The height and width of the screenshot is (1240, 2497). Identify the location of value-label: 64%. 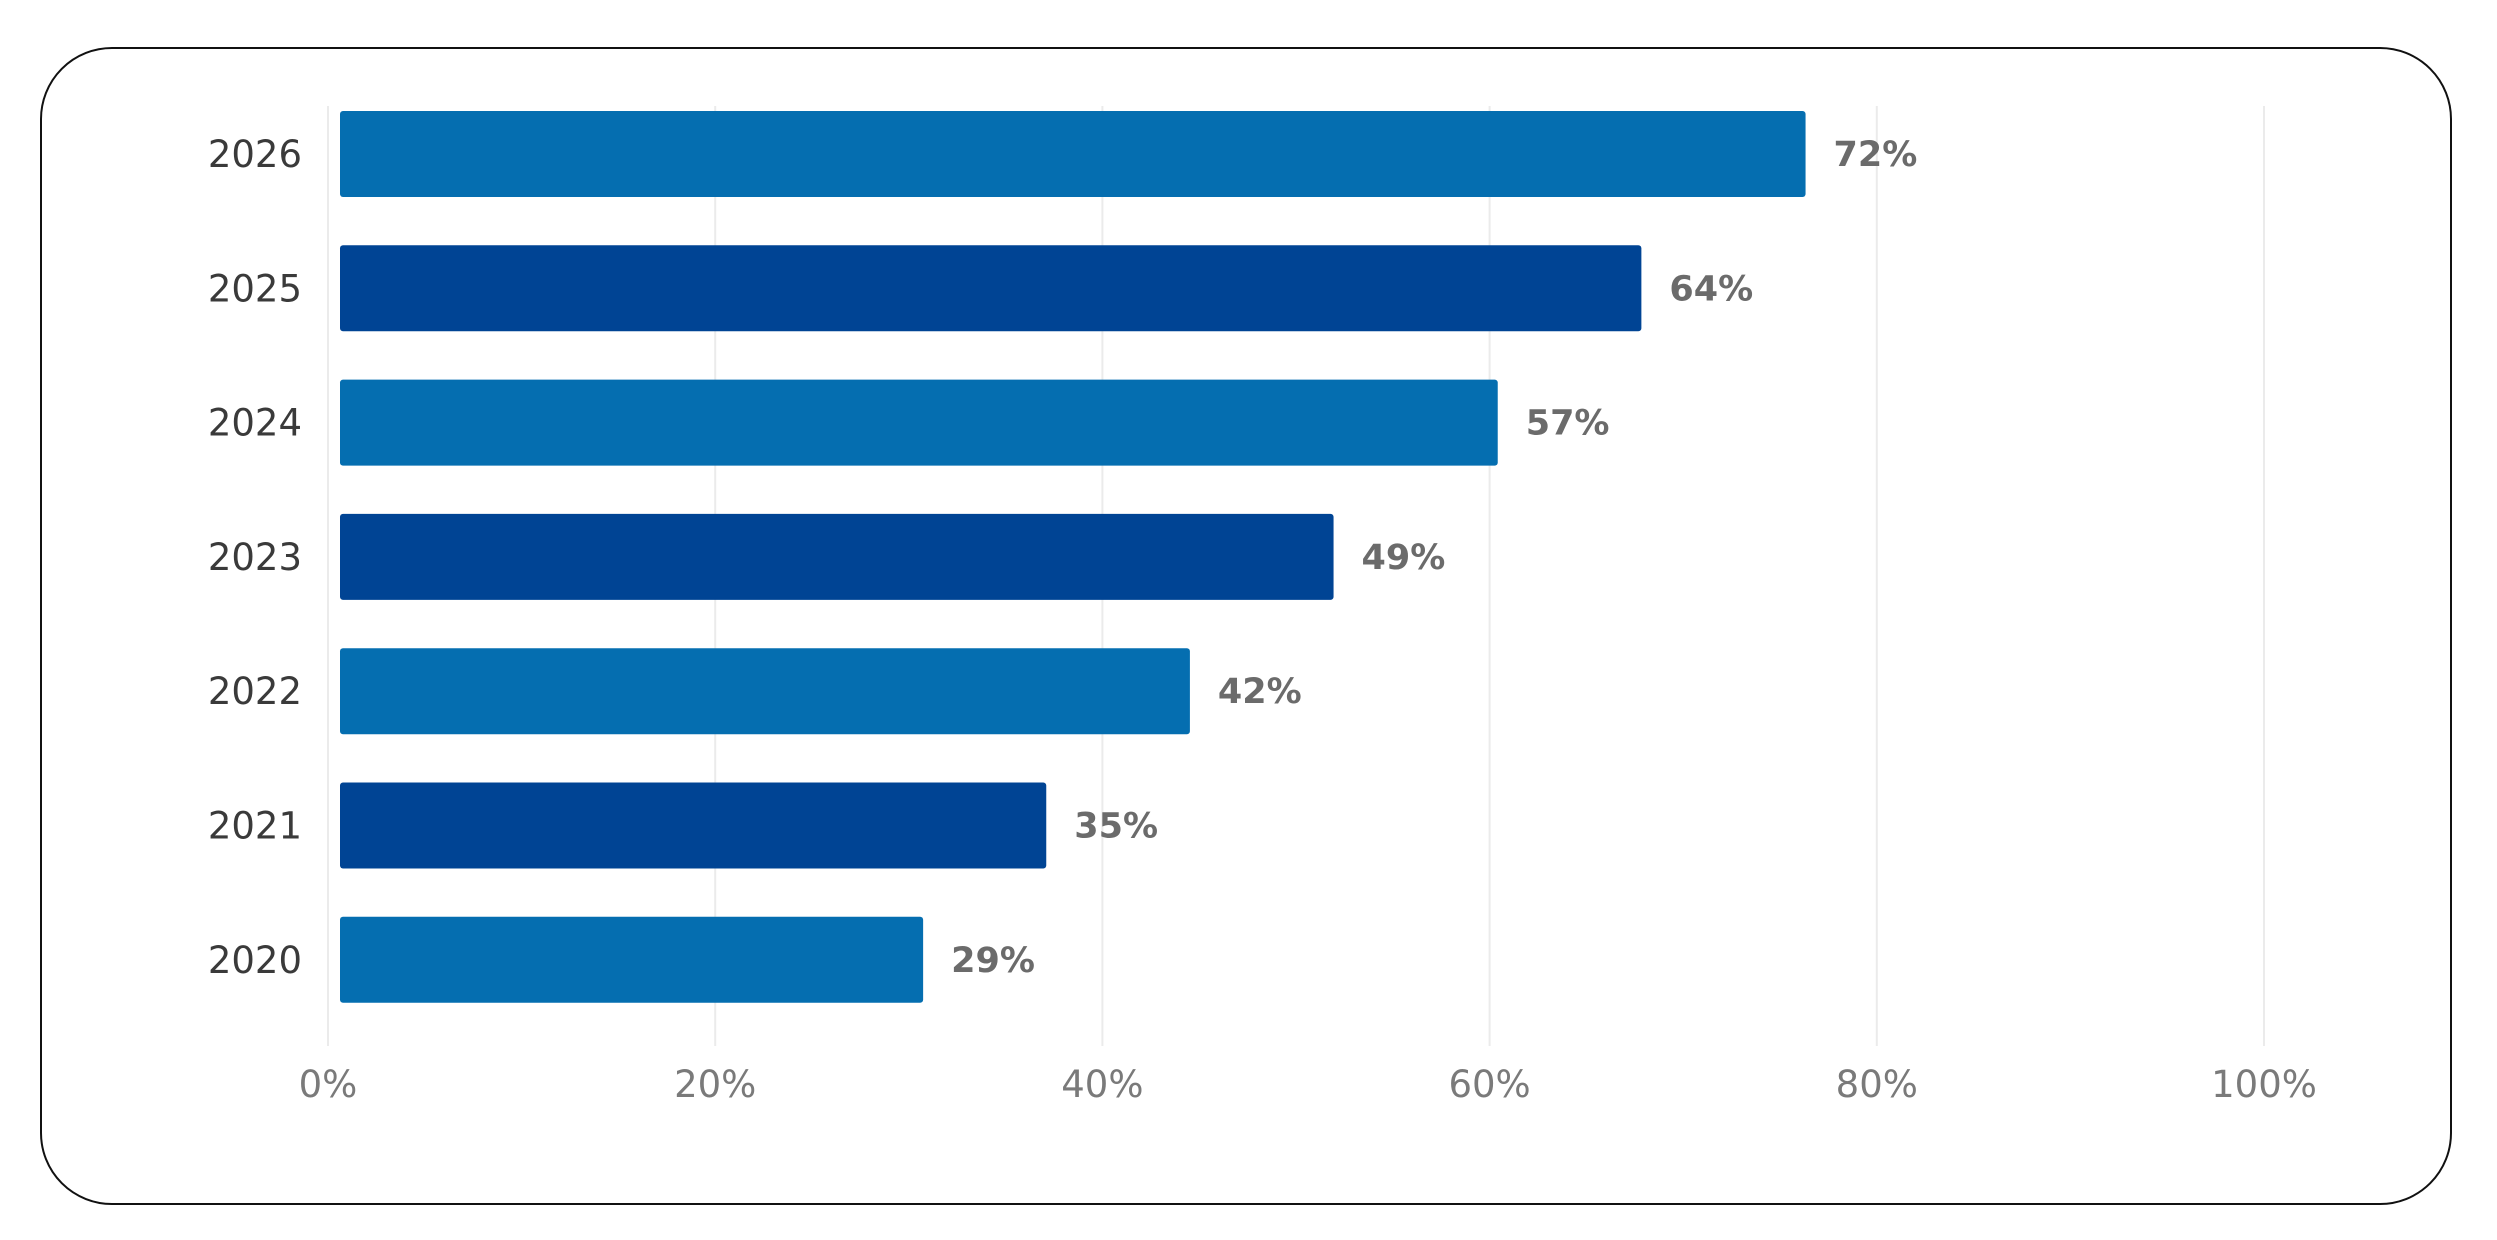
(1711, 289).